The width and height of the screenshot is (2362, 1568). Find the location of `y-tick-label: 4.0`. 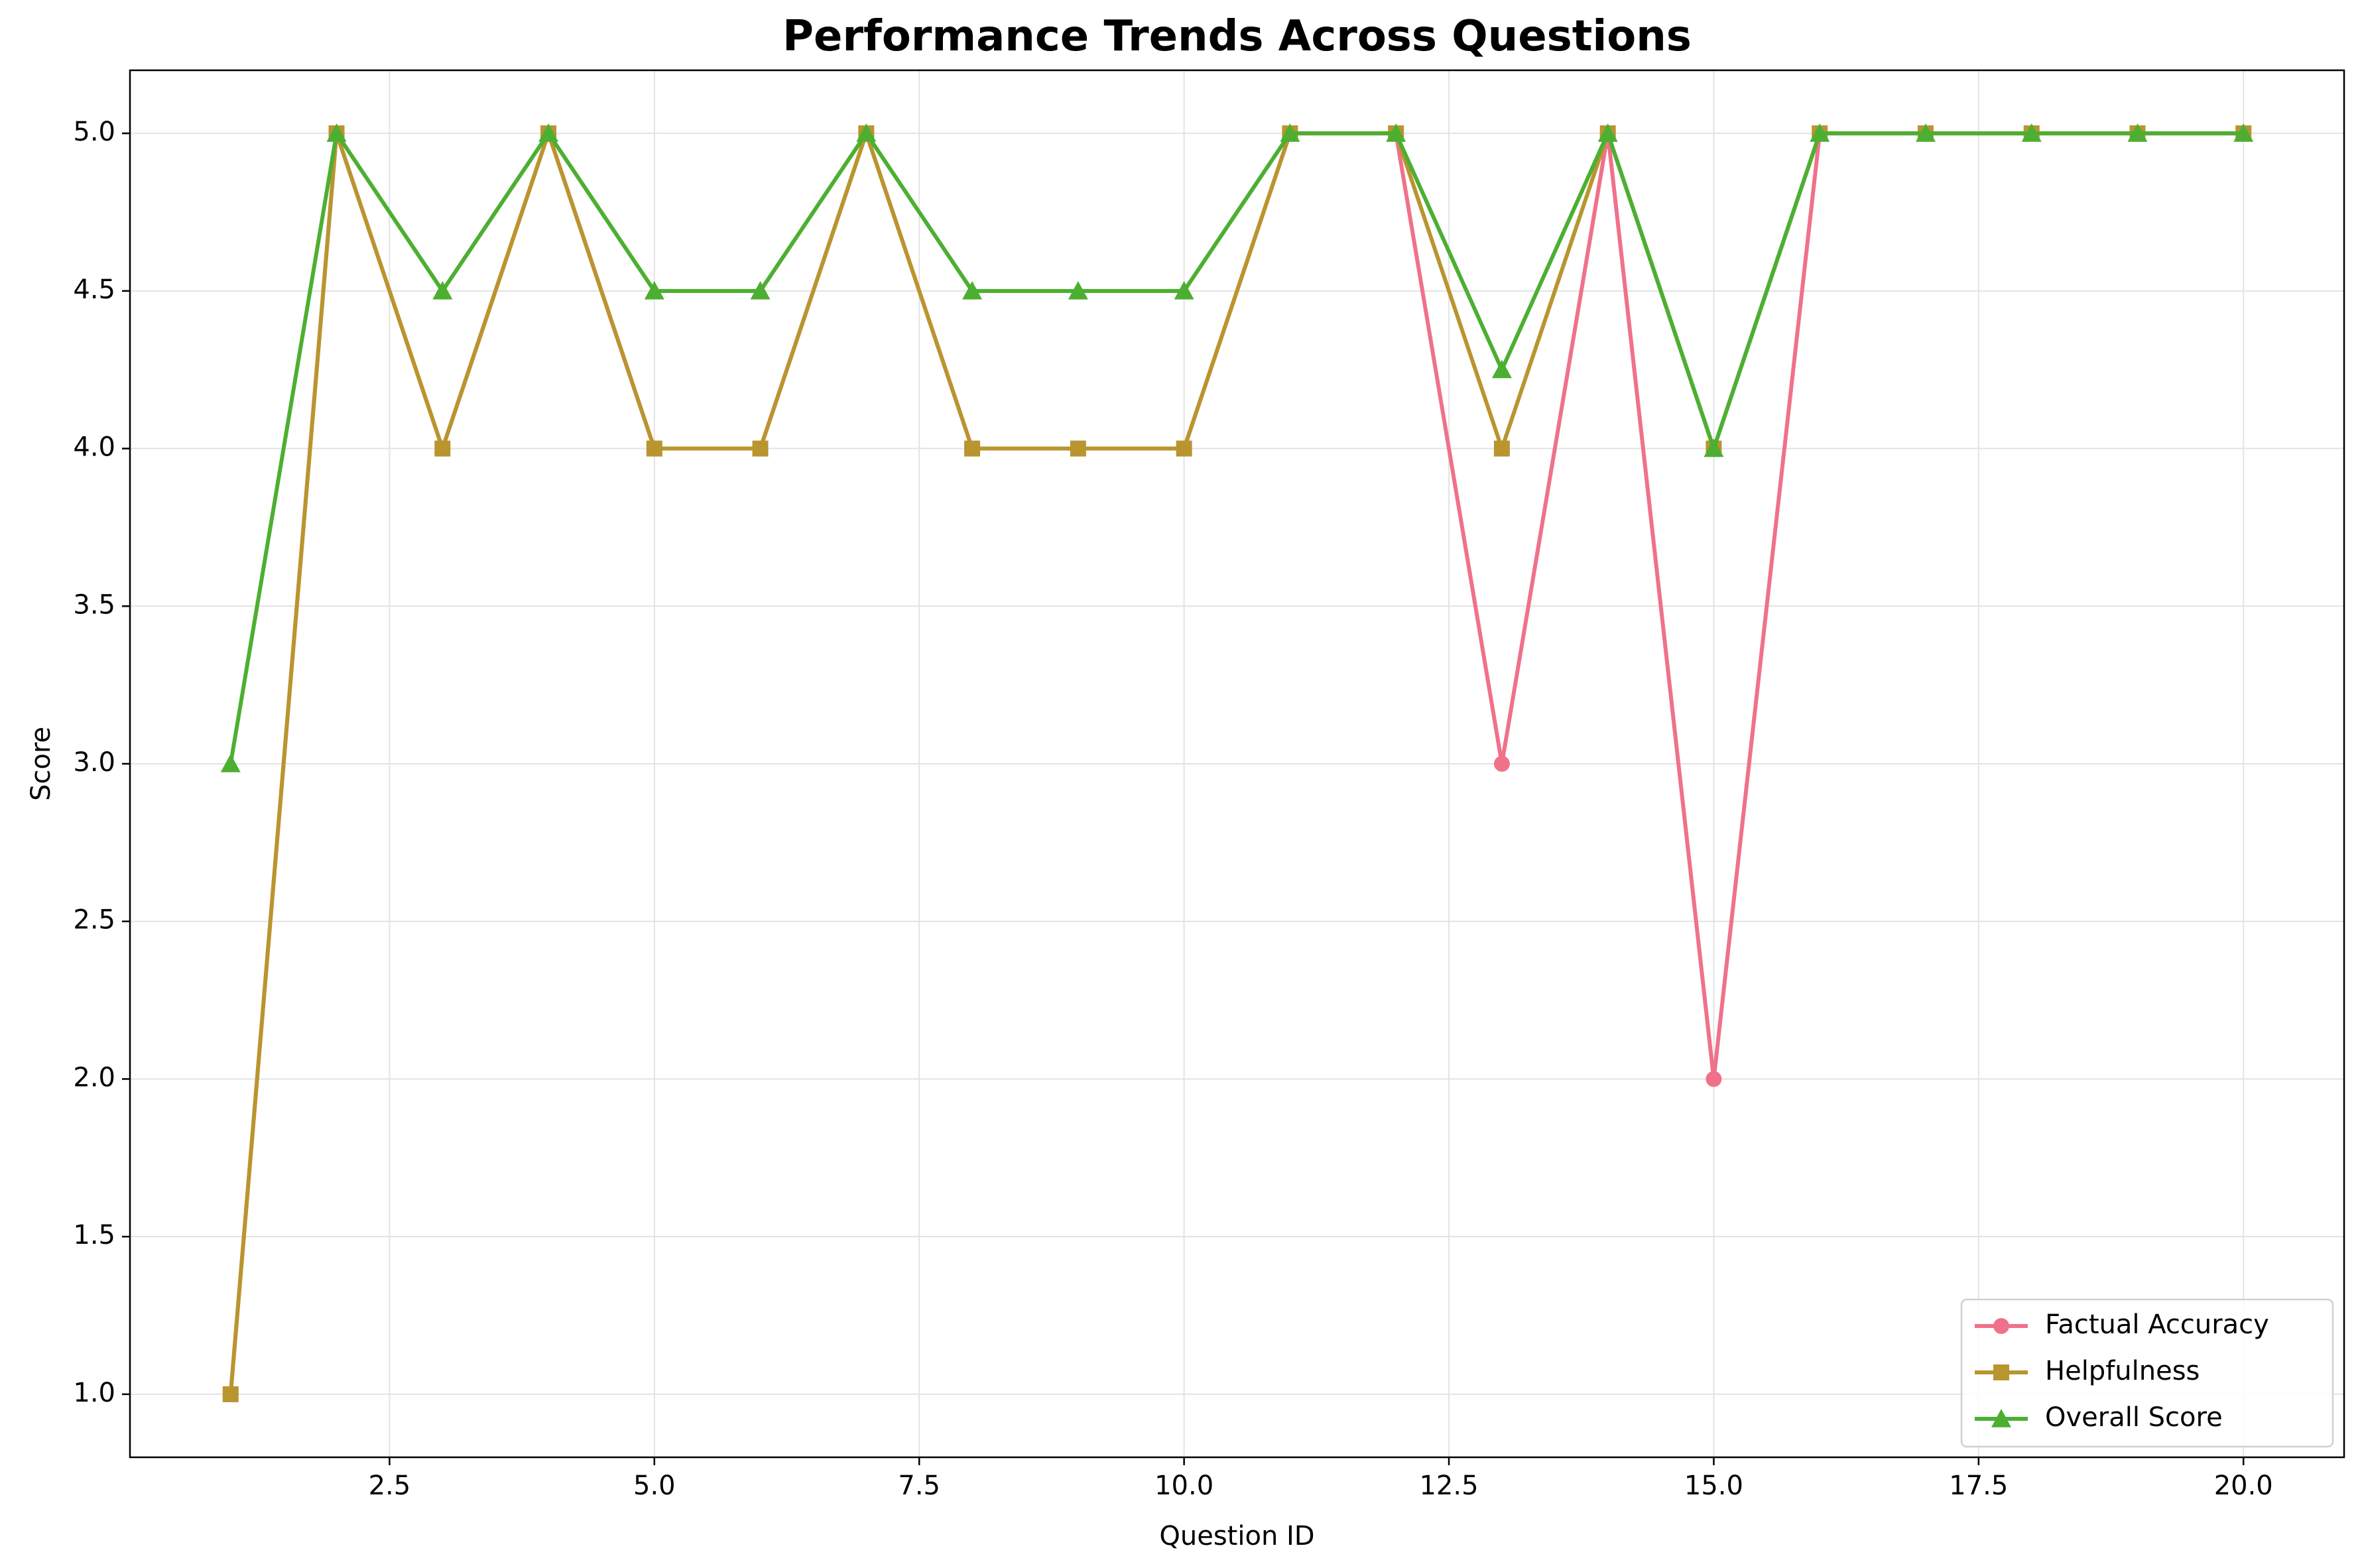

y-tick-label: 4.0 is located at coordinates (94, 447).